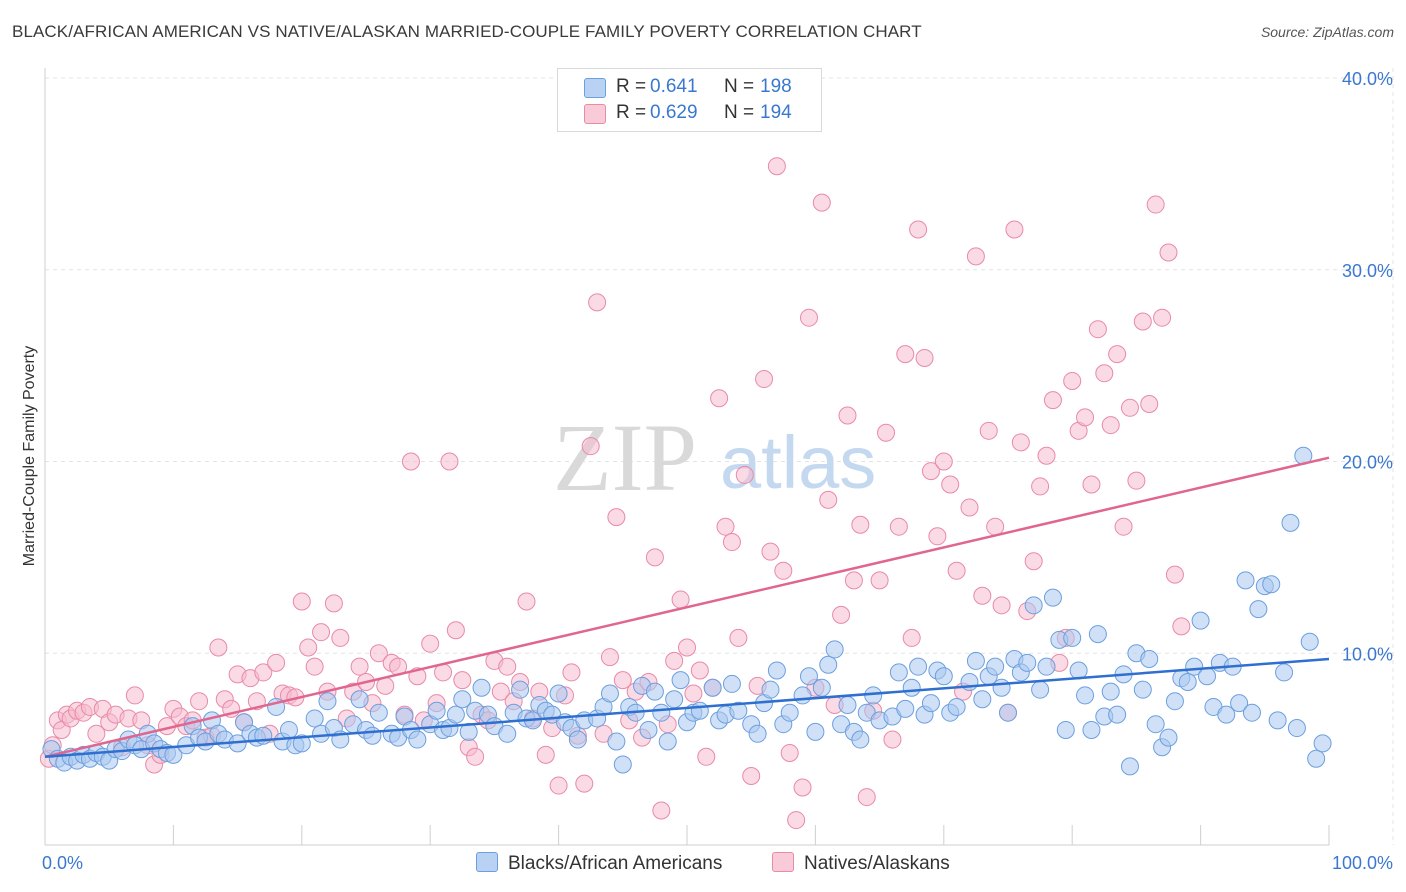 The image size is (1406, 892). What do you see at coordinates (776, 86) in the screenshot?
I see `legend-n-value: 198` at bounding box center [776, 86].